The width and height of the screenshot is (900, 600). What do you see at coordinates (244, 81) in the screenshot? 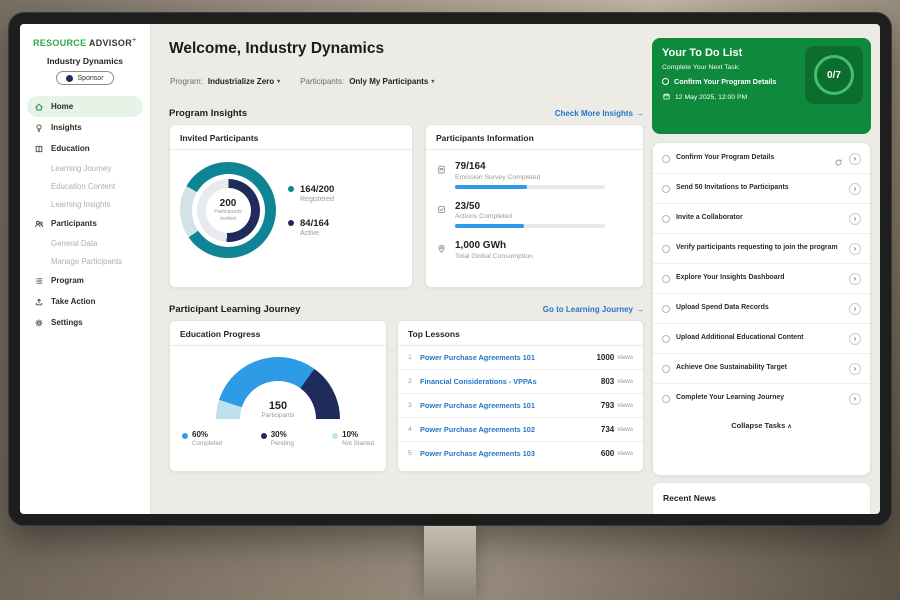
I see `program-filter-select: Industrialize Zero ▾` at bounding box center [244, 81].